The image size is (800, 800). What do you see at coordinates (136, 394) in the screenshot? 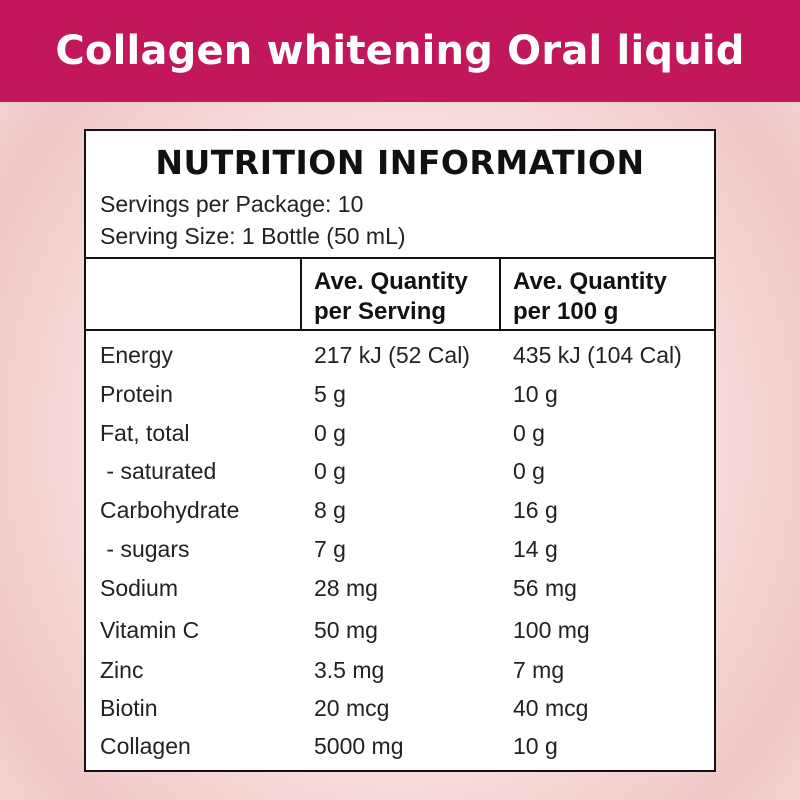
I see `nutrient-name: Protein` at bounding box center [136, 394].